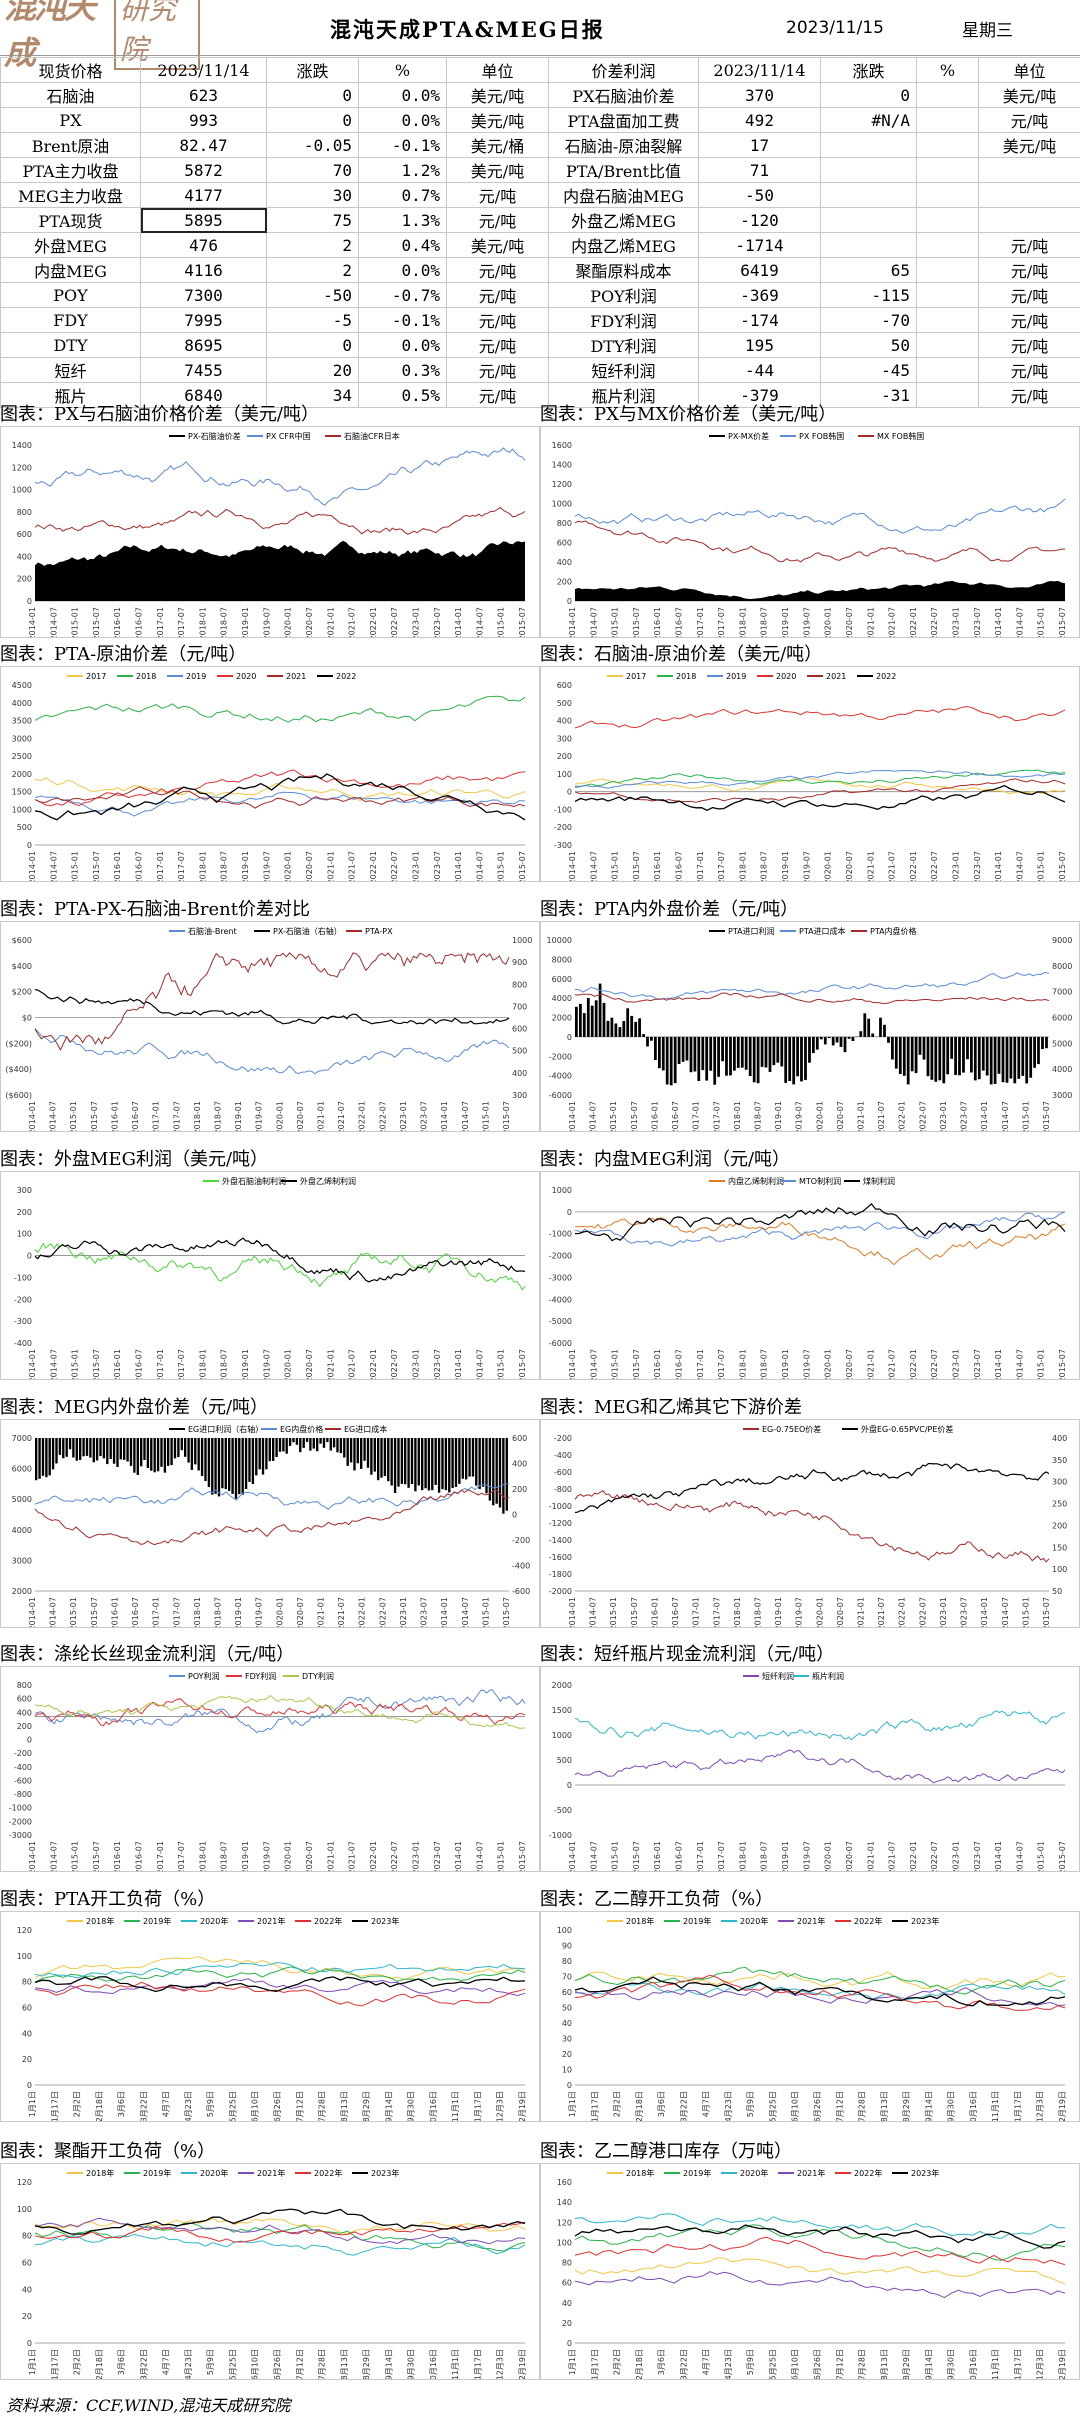 Image resolution: width=1080 pixels, height=2417 pixels. What do you see at coordinates (312, 270) in the screenshot?
I see `spot-cell: 2` at bounding box center [312, 270].